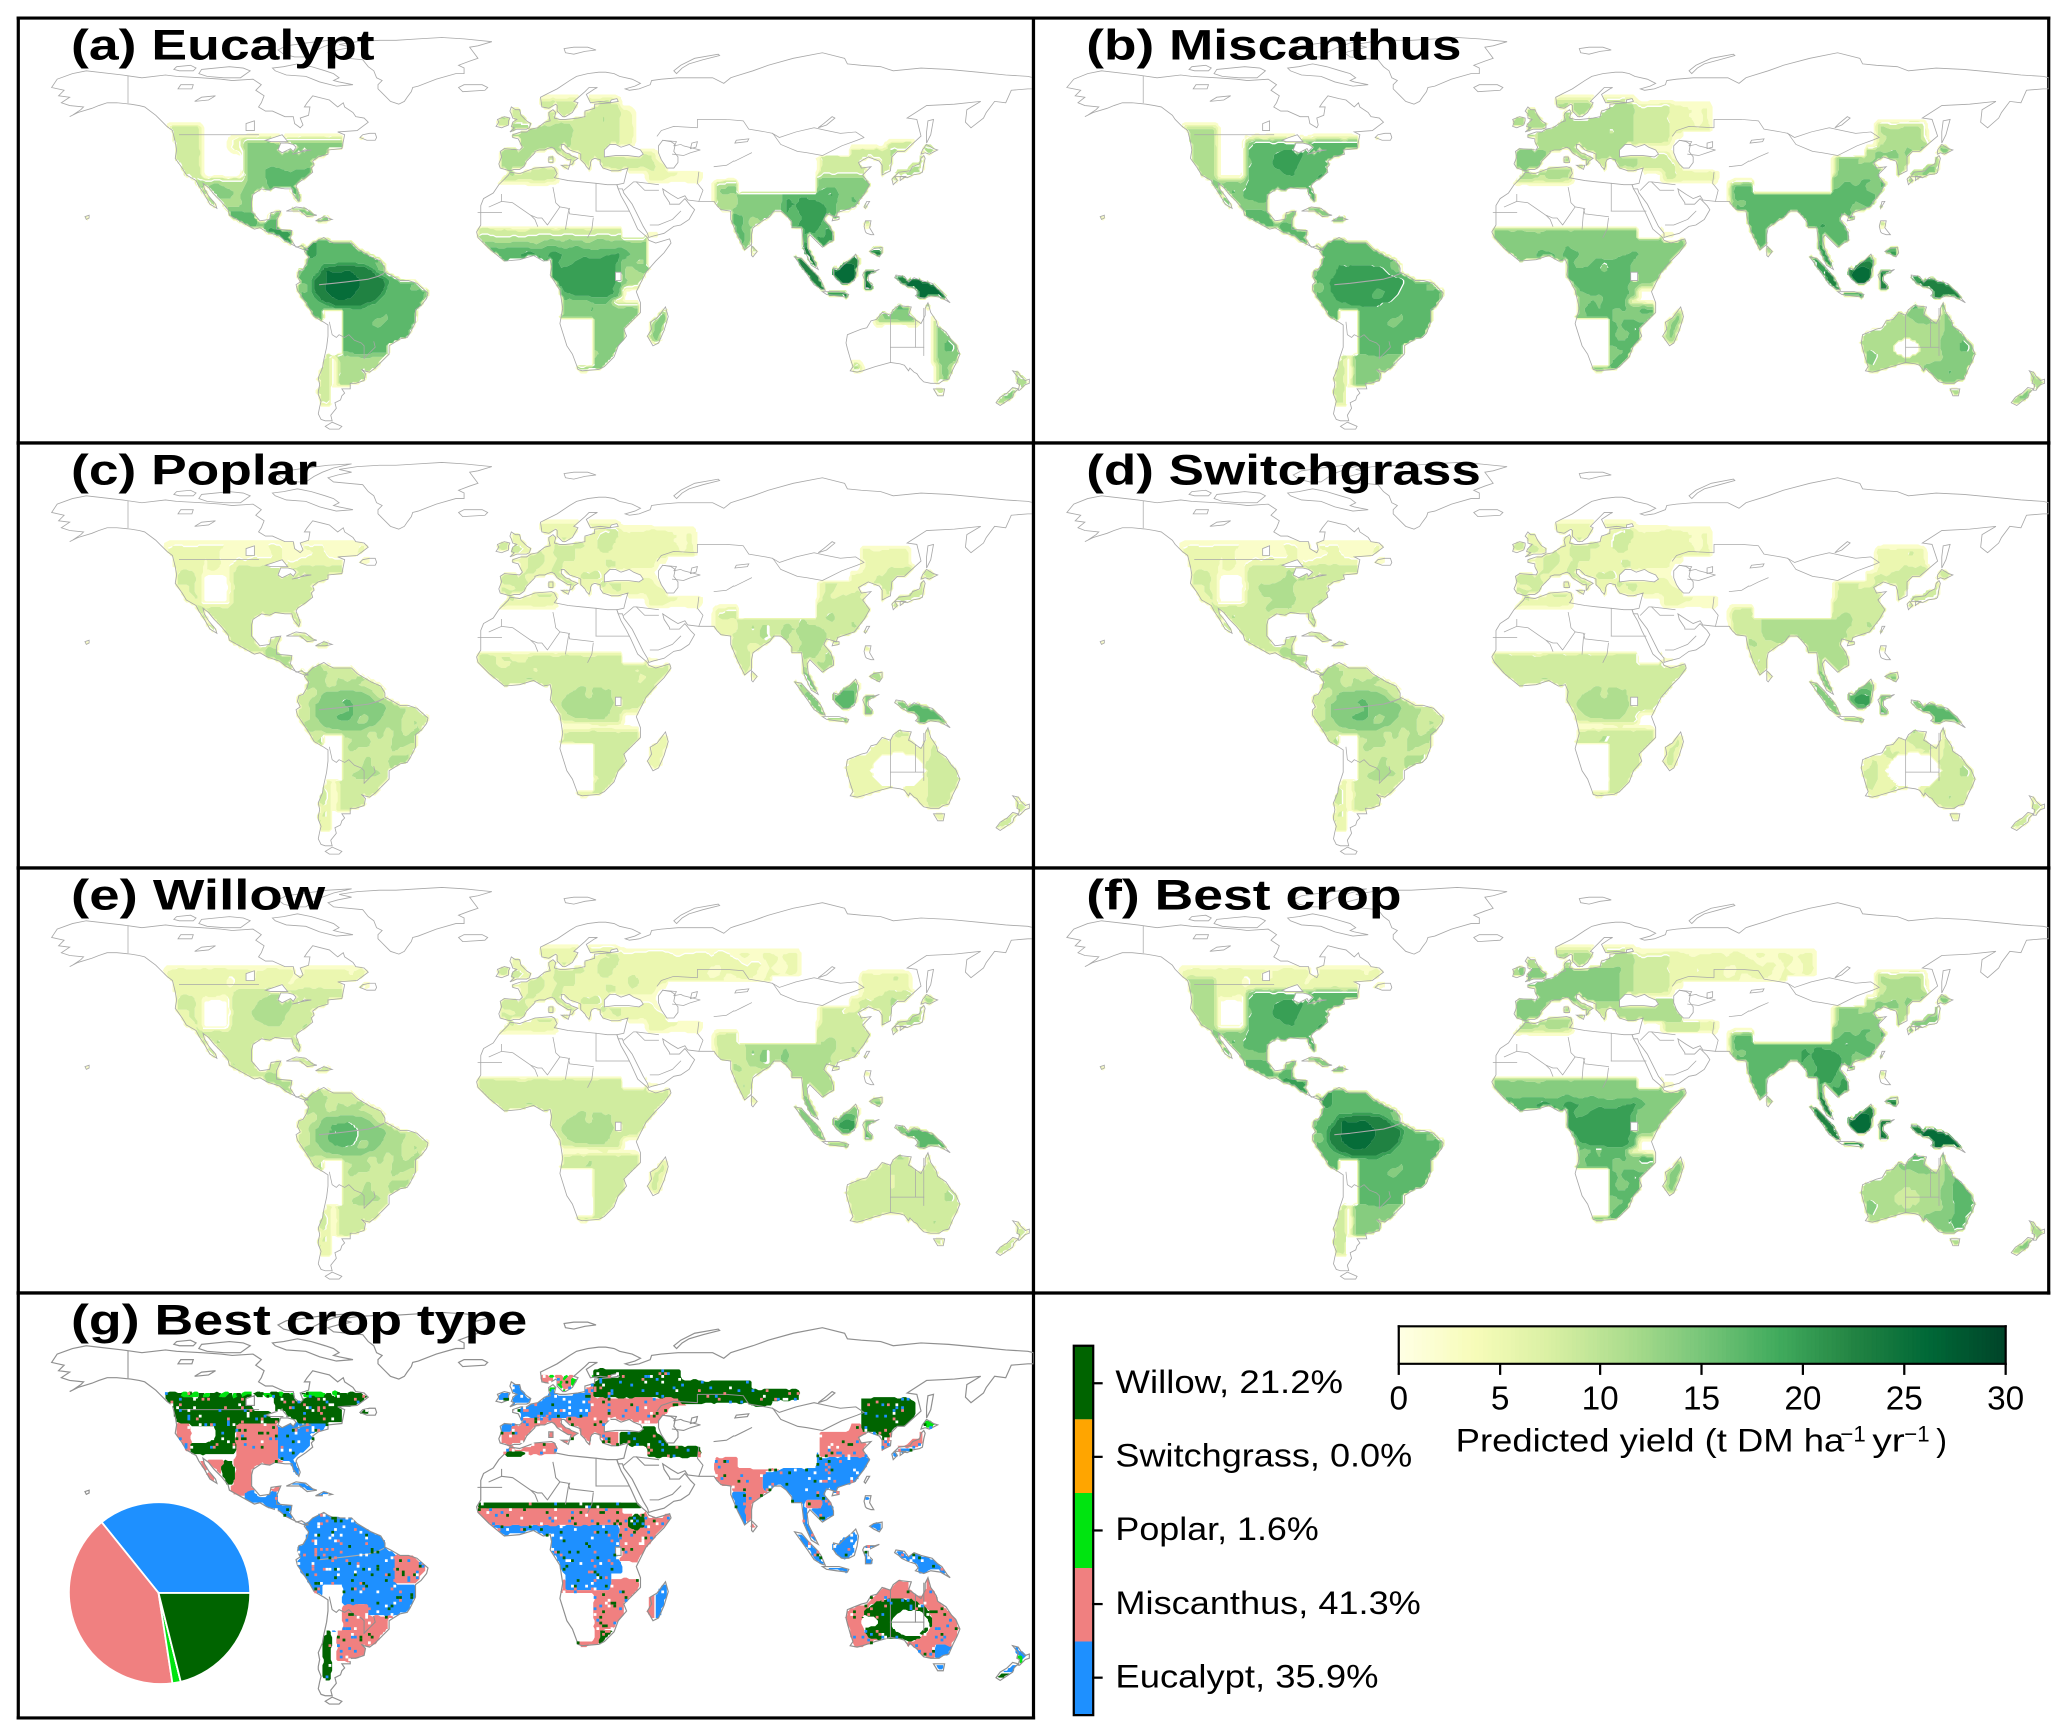 The height and width of the screenshot is (1736, 2067). Describe the element at coordinates (1802, 1399) in the screenshot. I see `svg-text: 20` at that location.